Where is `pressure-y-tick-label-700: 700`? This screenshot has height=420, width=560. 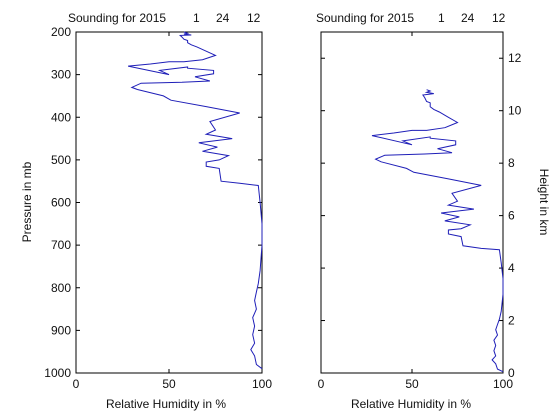
pressure-y-tick-label-700: 700 is located at coordinates (61, 245).